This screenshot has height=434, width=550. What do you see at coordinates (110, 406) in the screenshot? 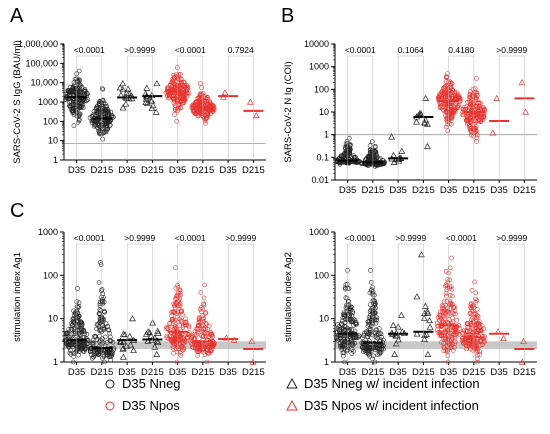
I see `legend-circle-icon` at bounding box center [110, 406].